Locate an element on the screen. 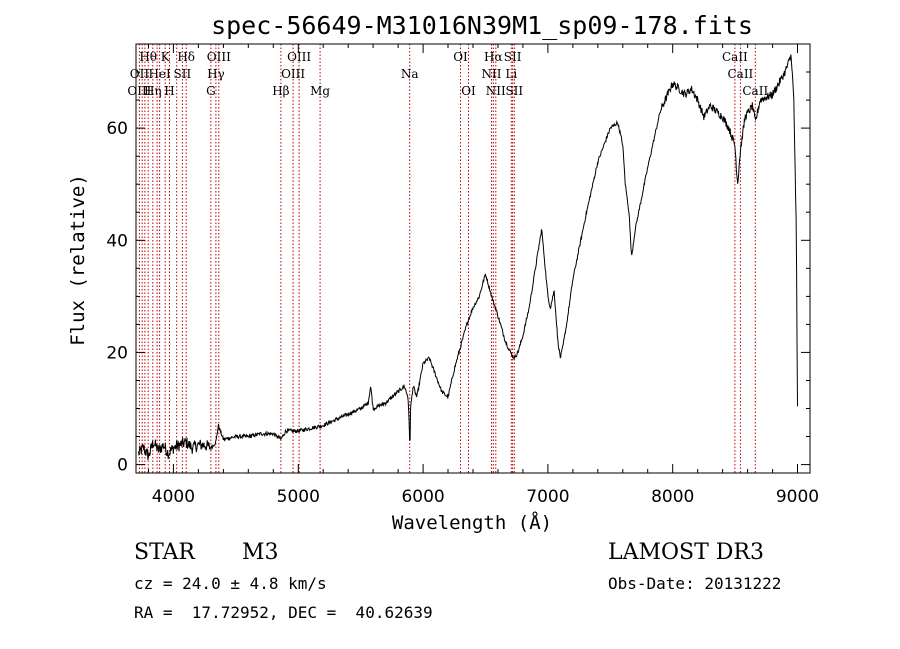 The height and width of the screenshot is (649, 900). y-tick-label: 0 is located at coordinates (122, 466).